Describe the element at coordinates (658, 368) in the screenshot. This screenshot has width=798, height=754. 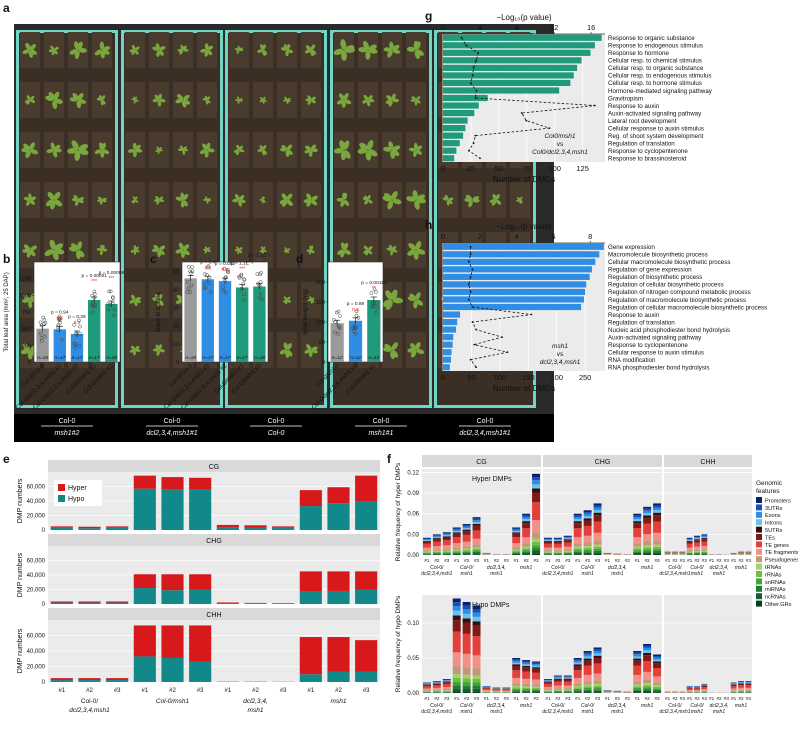
I see `term-label: RNA phosphodiester bond hydrolysis` at that location.